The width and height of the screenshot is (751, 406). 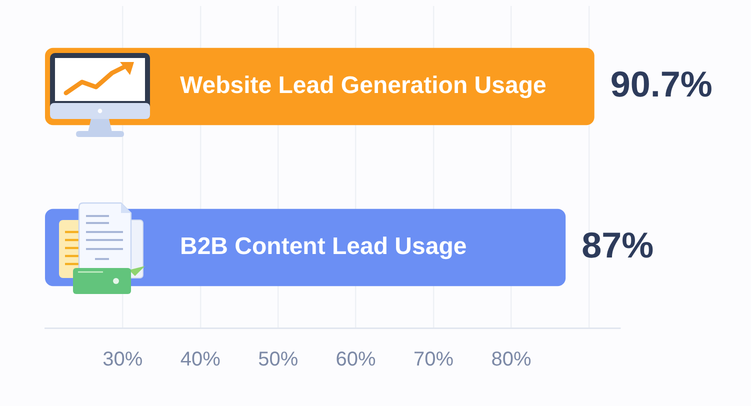 I want to click on y-tick-label: B2B Content Lead Usage, so click(x=323, y=246).